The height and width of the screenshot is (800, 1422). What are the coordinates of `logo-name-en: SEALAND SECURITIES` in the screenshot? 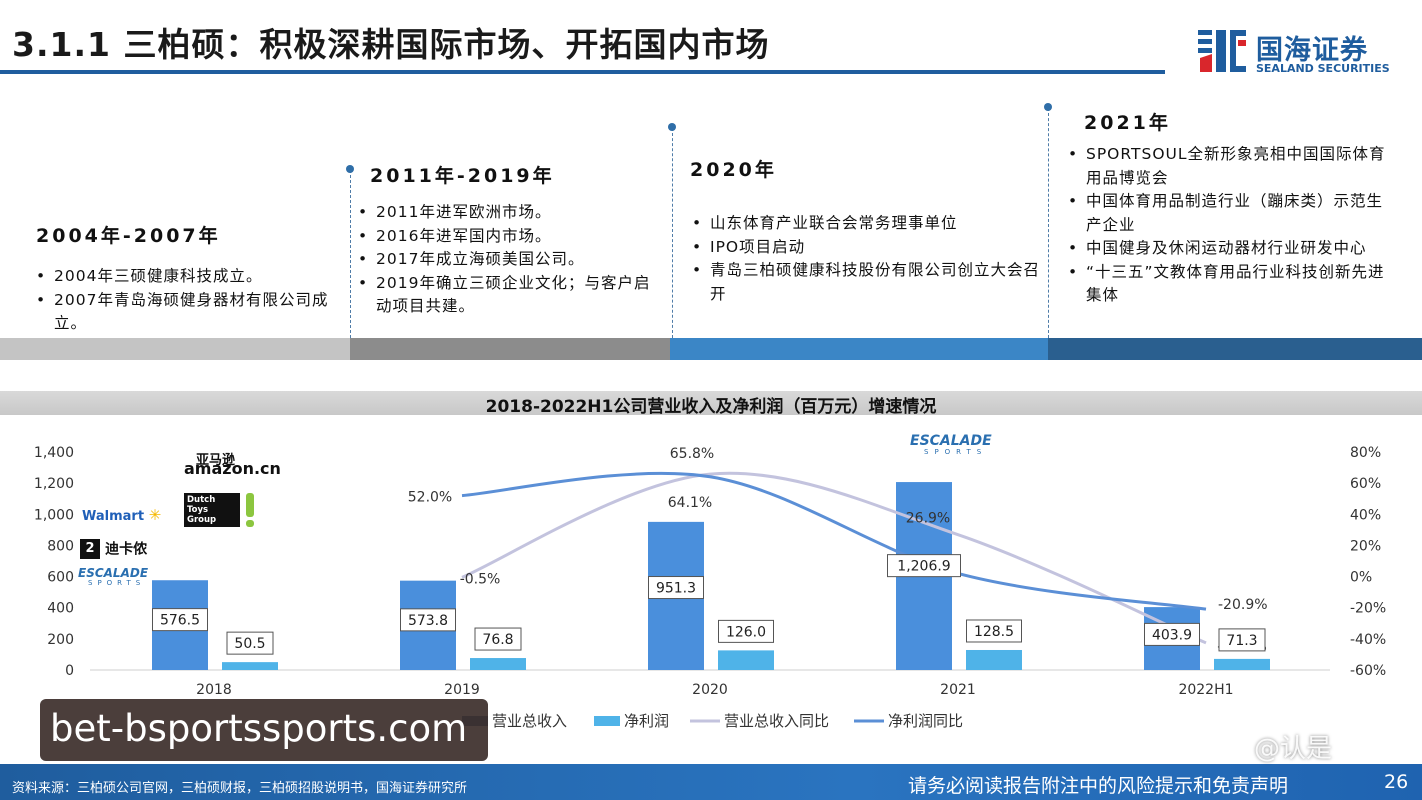 It's located at (1323, 68).